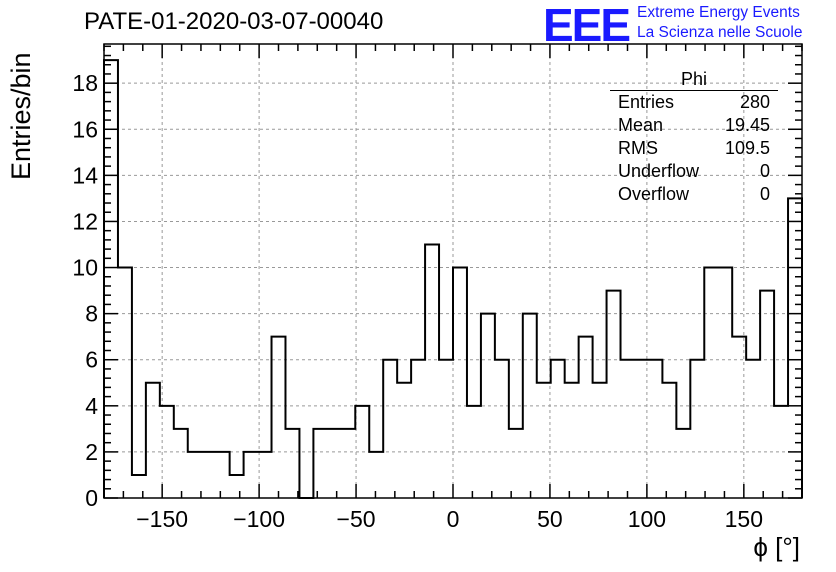 The height and width of the screenshot is (572, 836). Describe the element at coordinates (654, 194) in the screenshot. I see `stats-label: Overflow` at that location.